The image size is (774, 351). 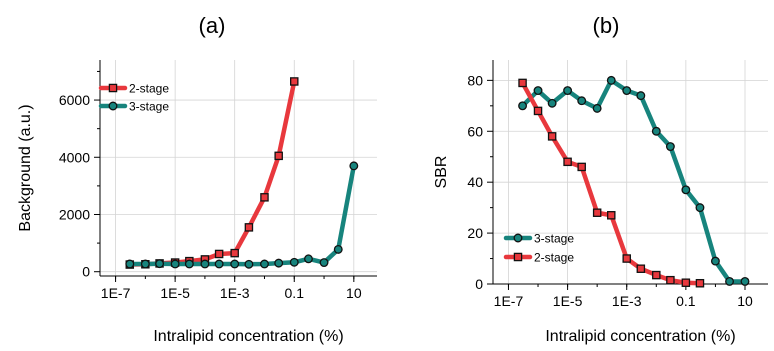 I want to click on y-tick-label: 2000, so click(x=74, y=214).